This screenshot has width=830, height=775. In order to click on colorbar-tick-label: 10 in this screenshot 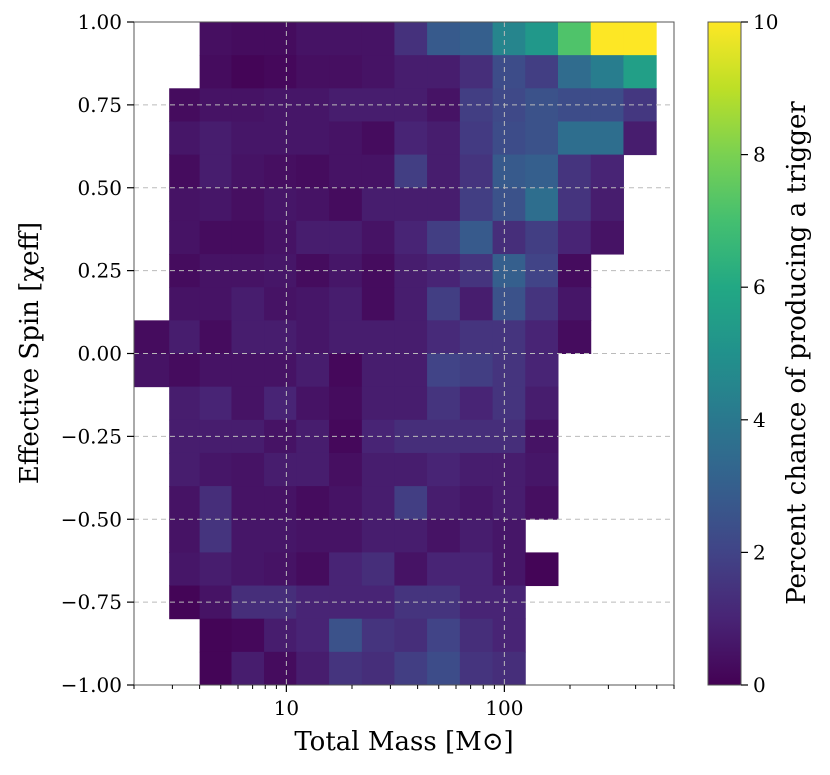, I will do `click(765, 22)`.